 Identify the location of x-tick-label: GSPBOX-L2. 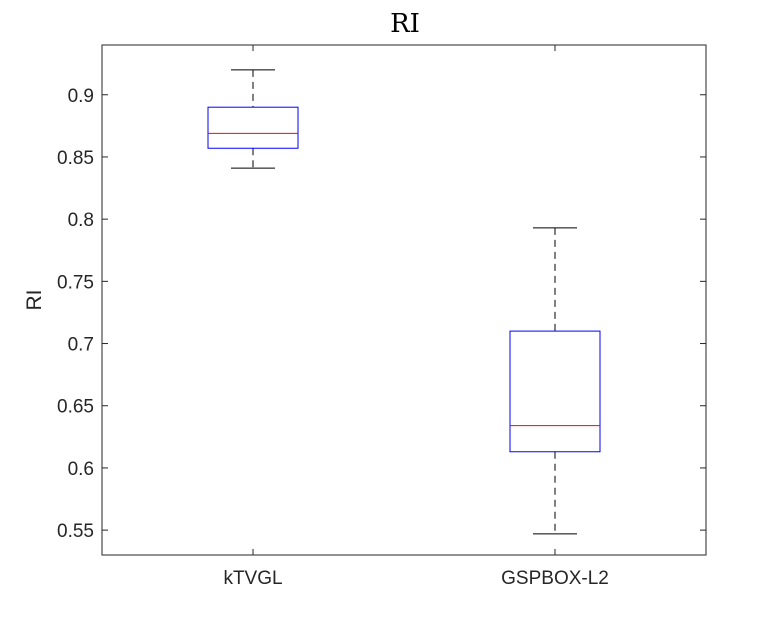
(555, 578).